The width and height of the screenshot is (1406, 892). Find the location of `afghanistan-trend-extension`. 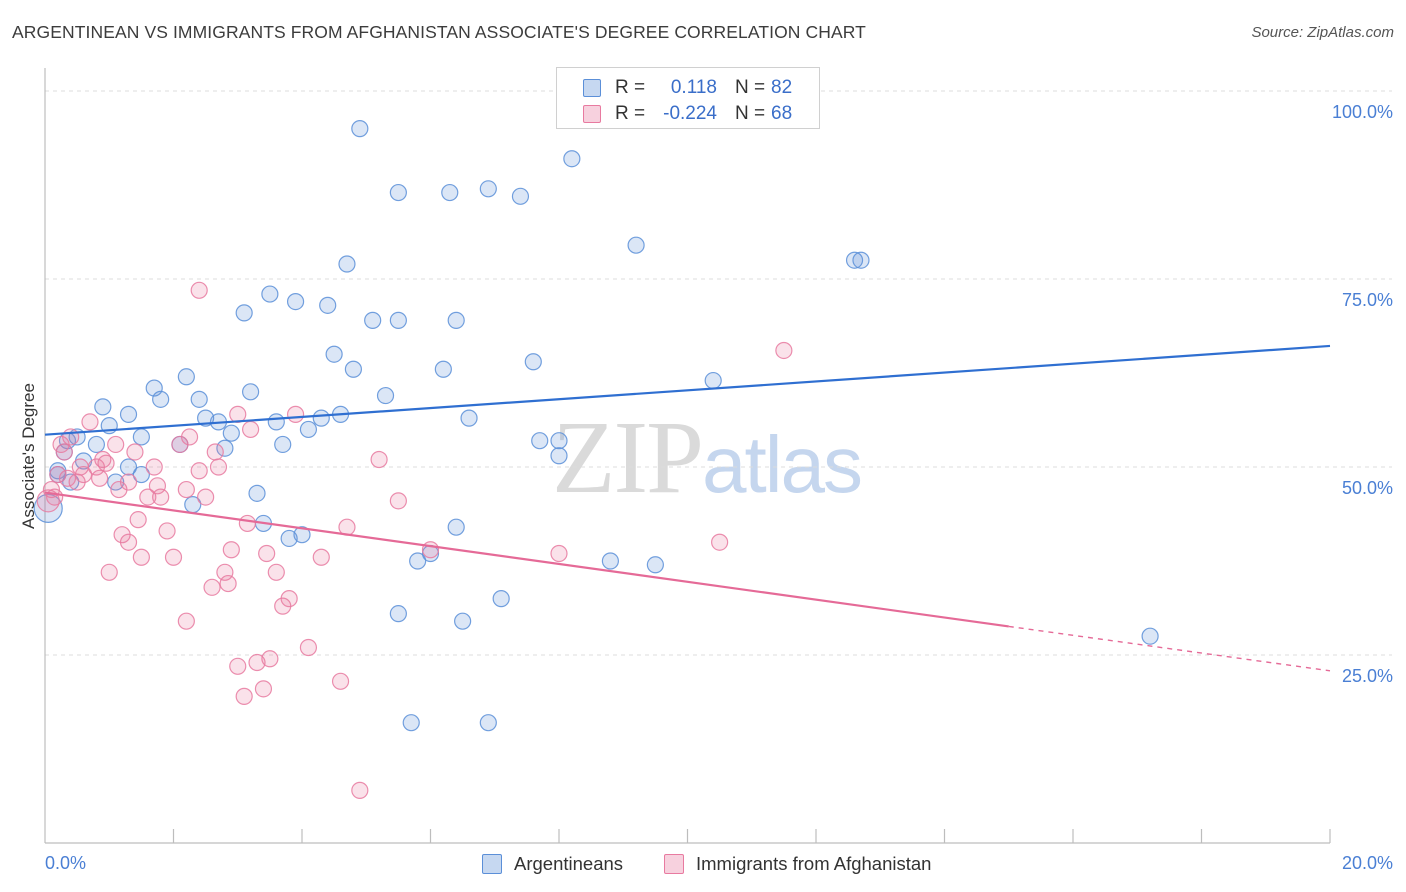

afghanistan-trend-extension is located at coordinates (1169, 648).